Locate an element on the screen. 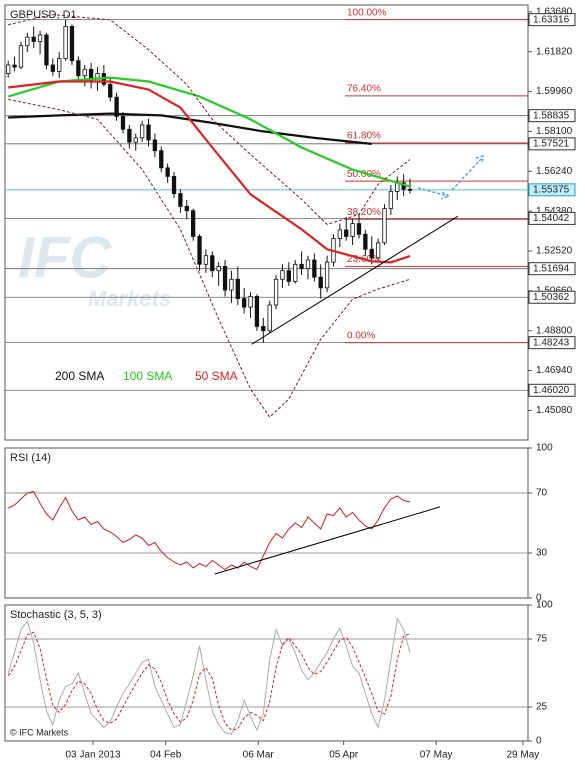  y-tick-label: 30 is located at coordinates (542, 553).